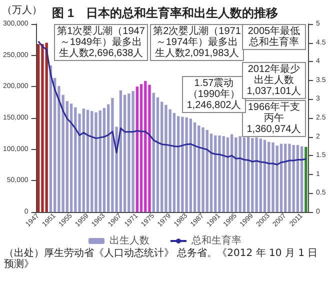 The image size is (330, 285). What do you see at coordinates (161, 259) in the screenshot?
I see `text: （出处）厚生劳动省《人口动态统计》 总务省。《2012 年 10 月 1 日预测》` at bounding box center [161, 259].